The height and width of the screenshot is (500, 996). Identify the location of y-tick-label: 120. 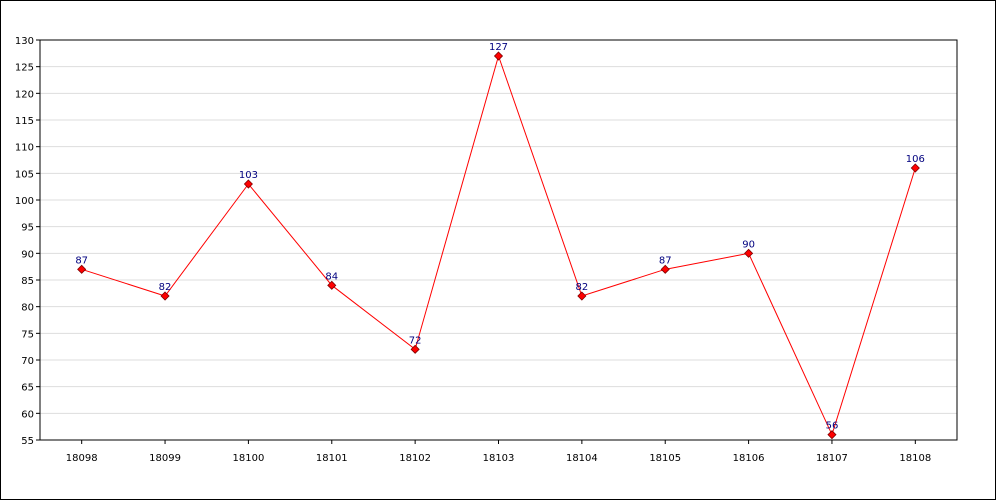
(24, 94).